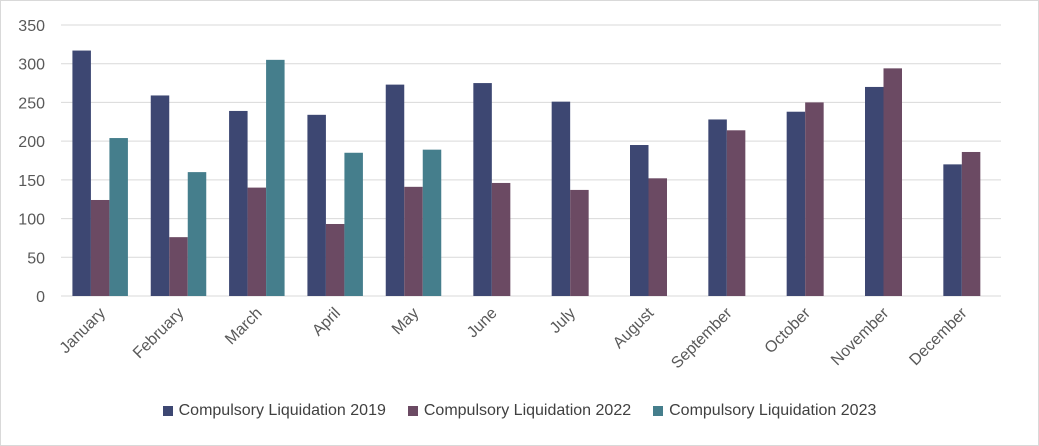  Describe the element at coordinates (788, 330) in the screenshot. I see `x-tick-label: October` at that location.